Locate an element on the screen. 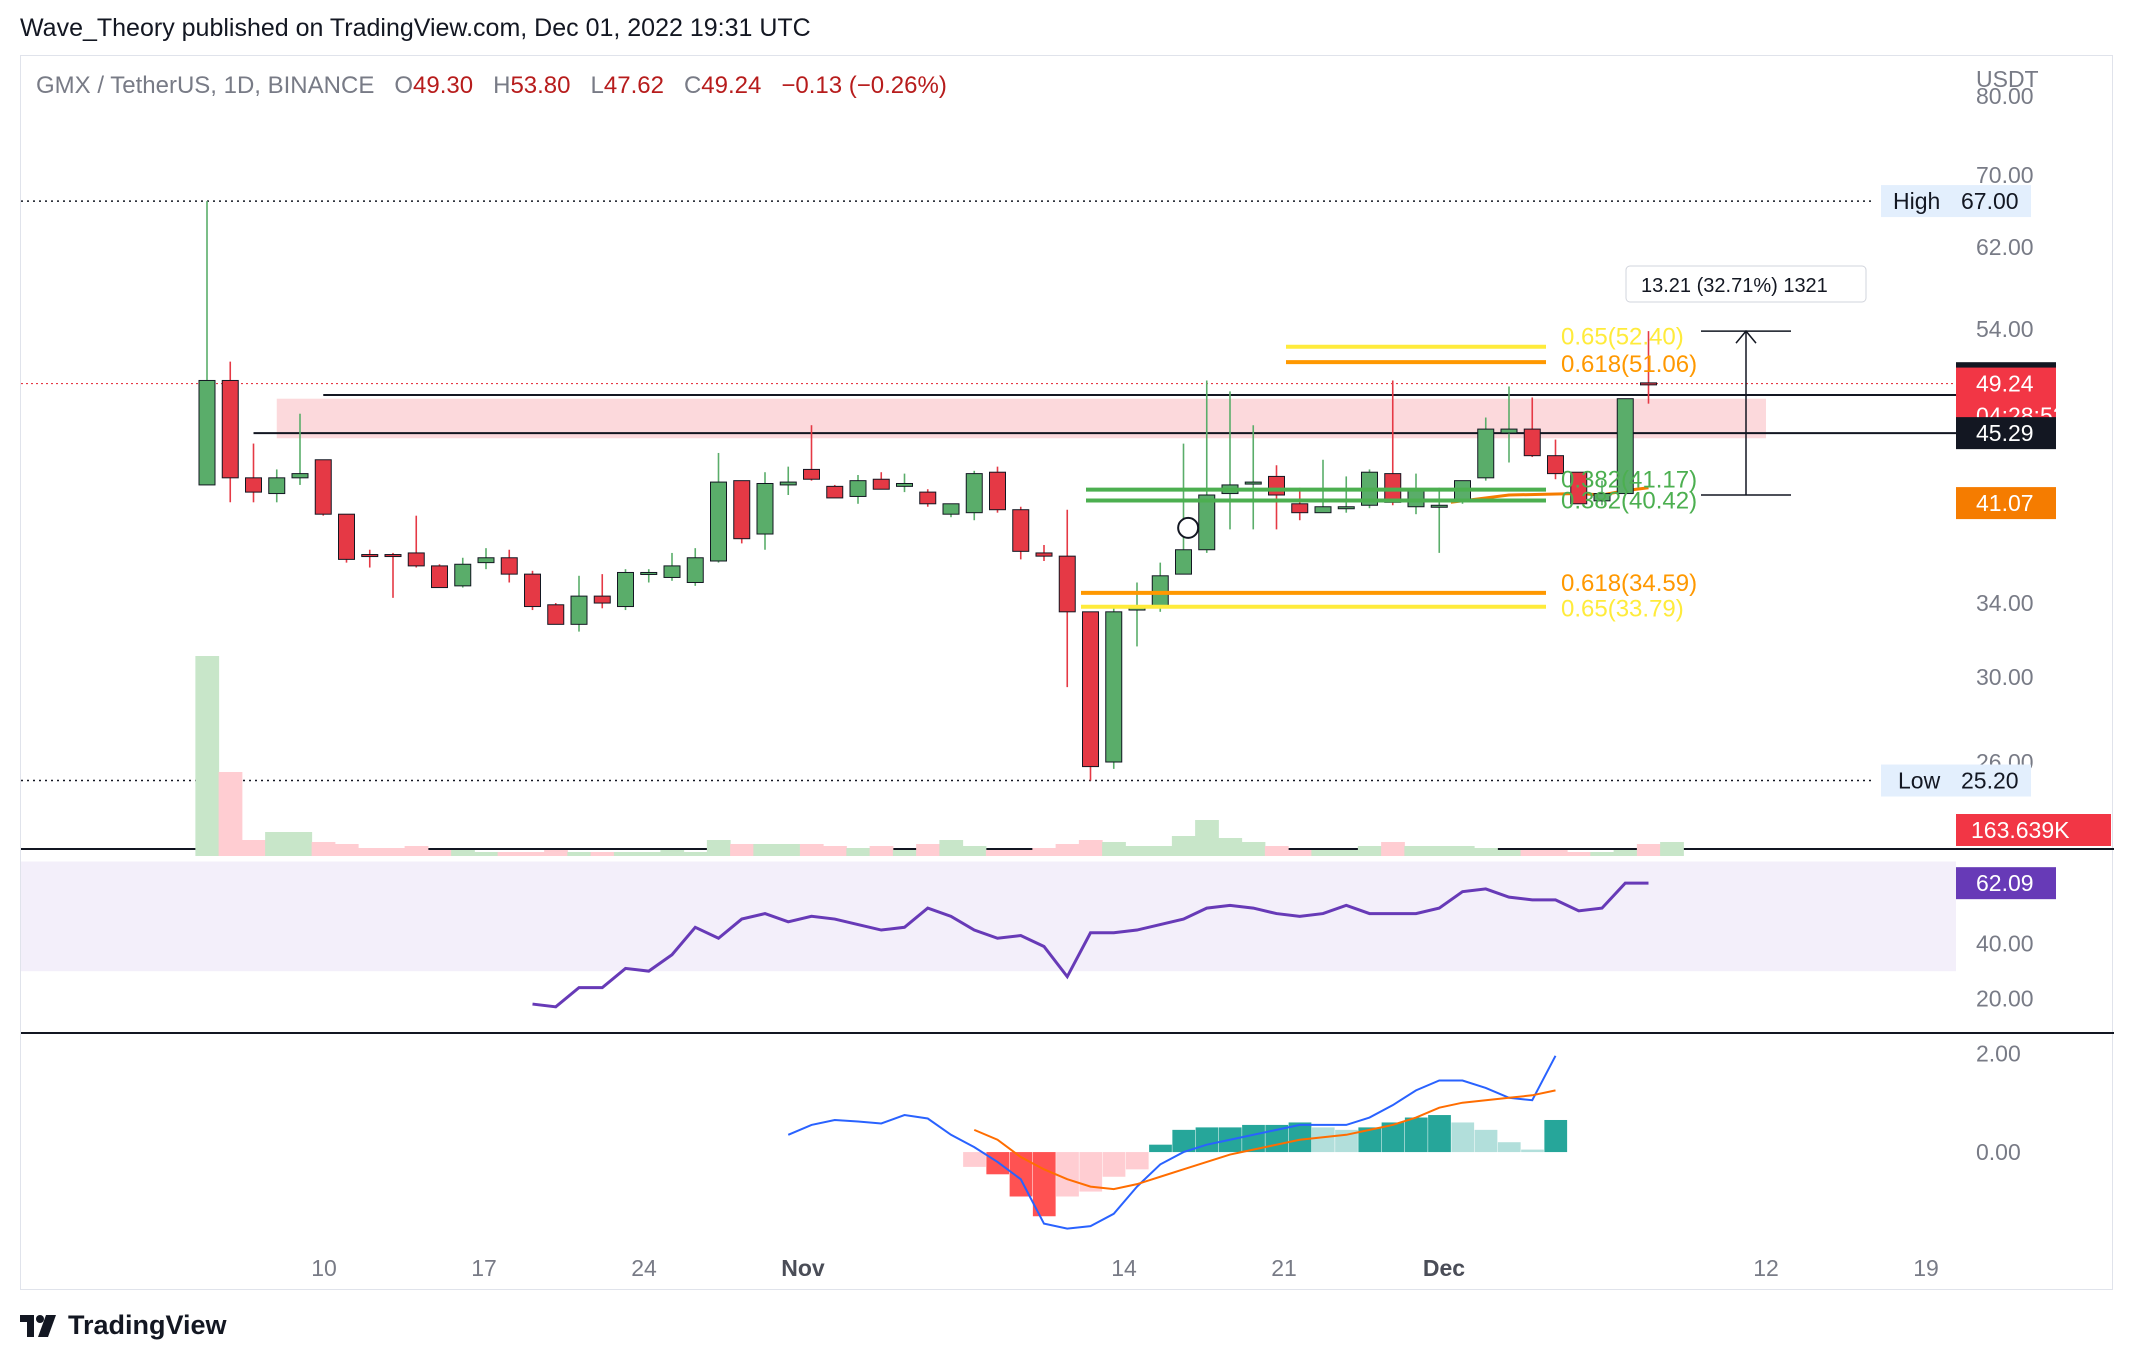  y-tick-label: 34.00 is located at coordinates (2005, 603).